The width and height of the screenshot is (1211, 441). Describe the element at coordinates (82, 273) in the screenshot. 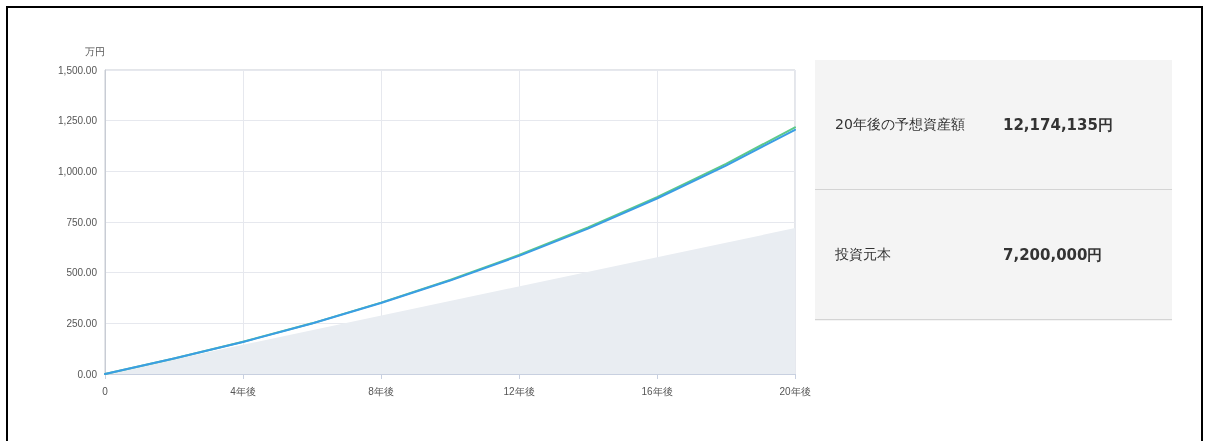

I see `y-tick-label: 500.00` at that location.